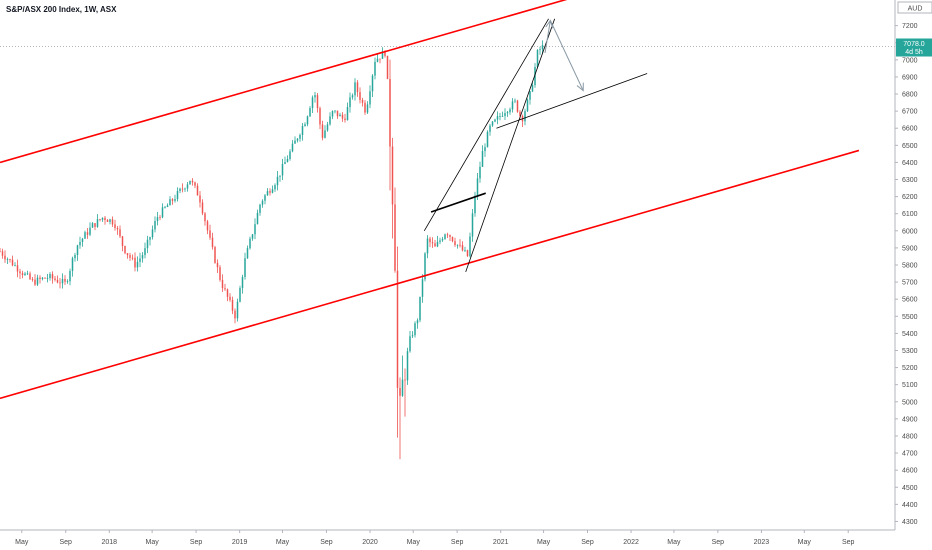  I want to click on price-tick-label: 5200, so click(910, 368).